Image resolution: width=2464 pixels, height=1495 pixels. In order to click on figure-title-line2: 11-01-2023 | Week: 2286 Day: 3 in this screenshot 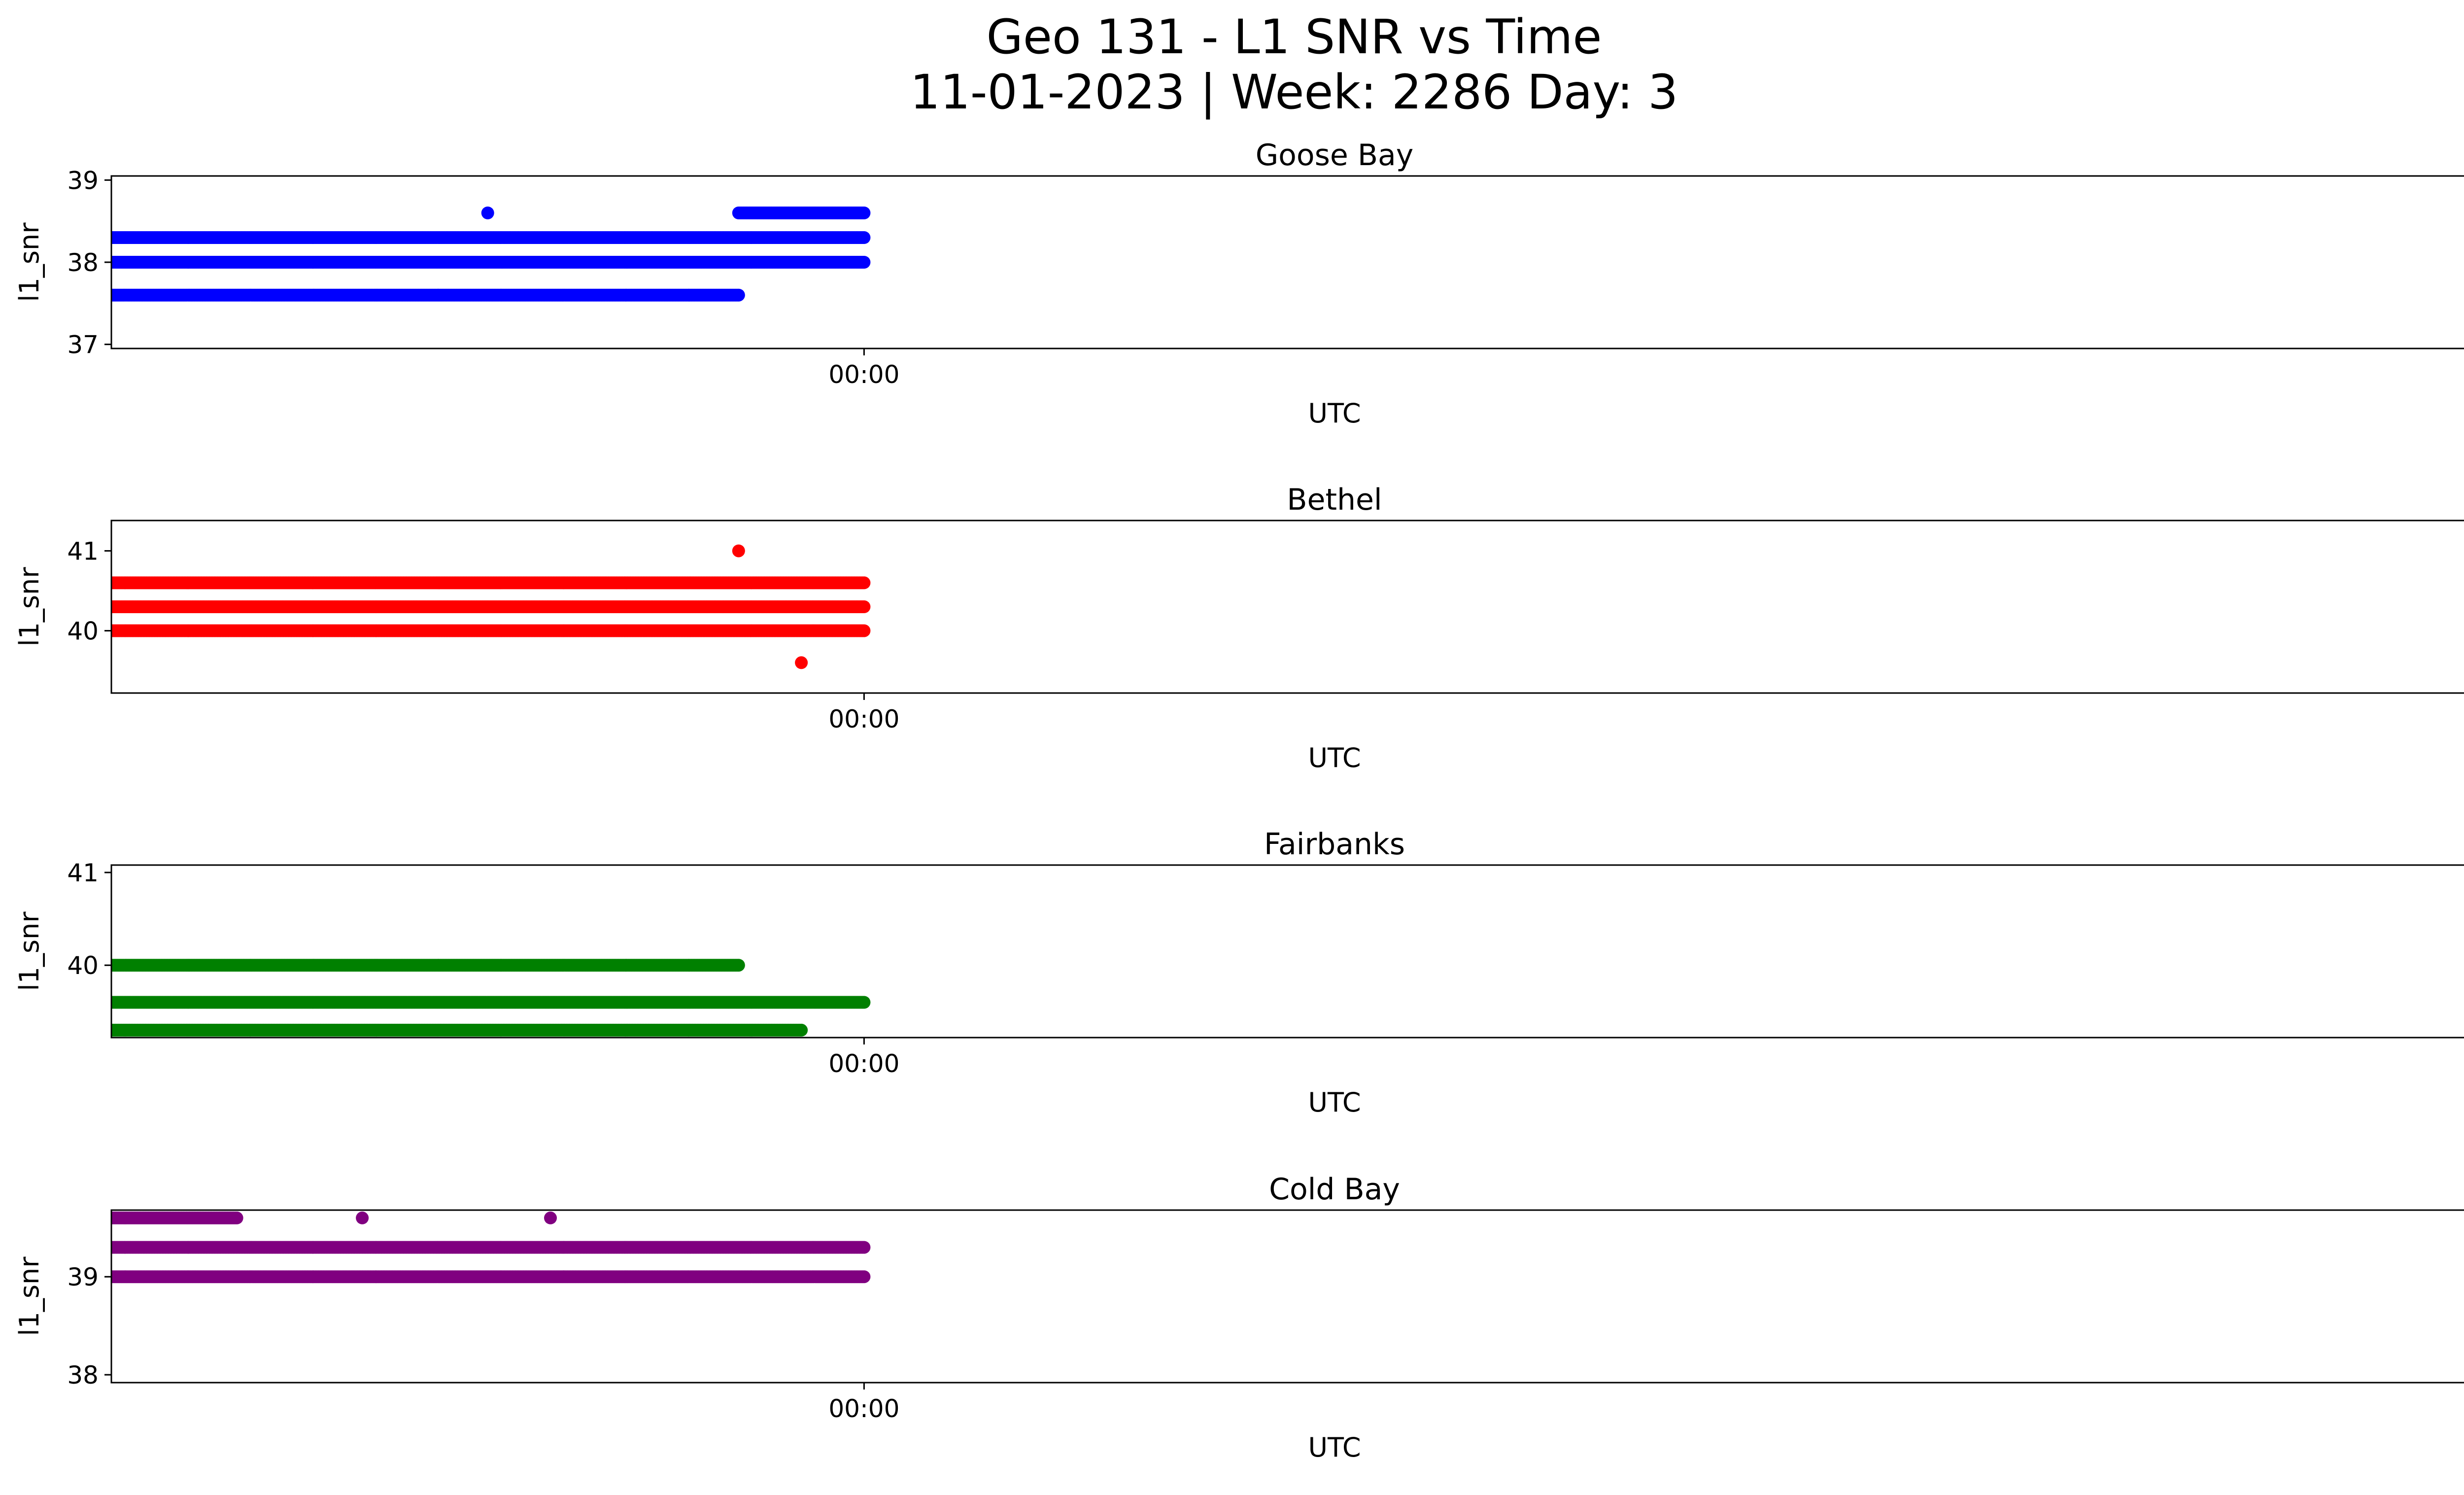, I will do `click(1294, 92)`.